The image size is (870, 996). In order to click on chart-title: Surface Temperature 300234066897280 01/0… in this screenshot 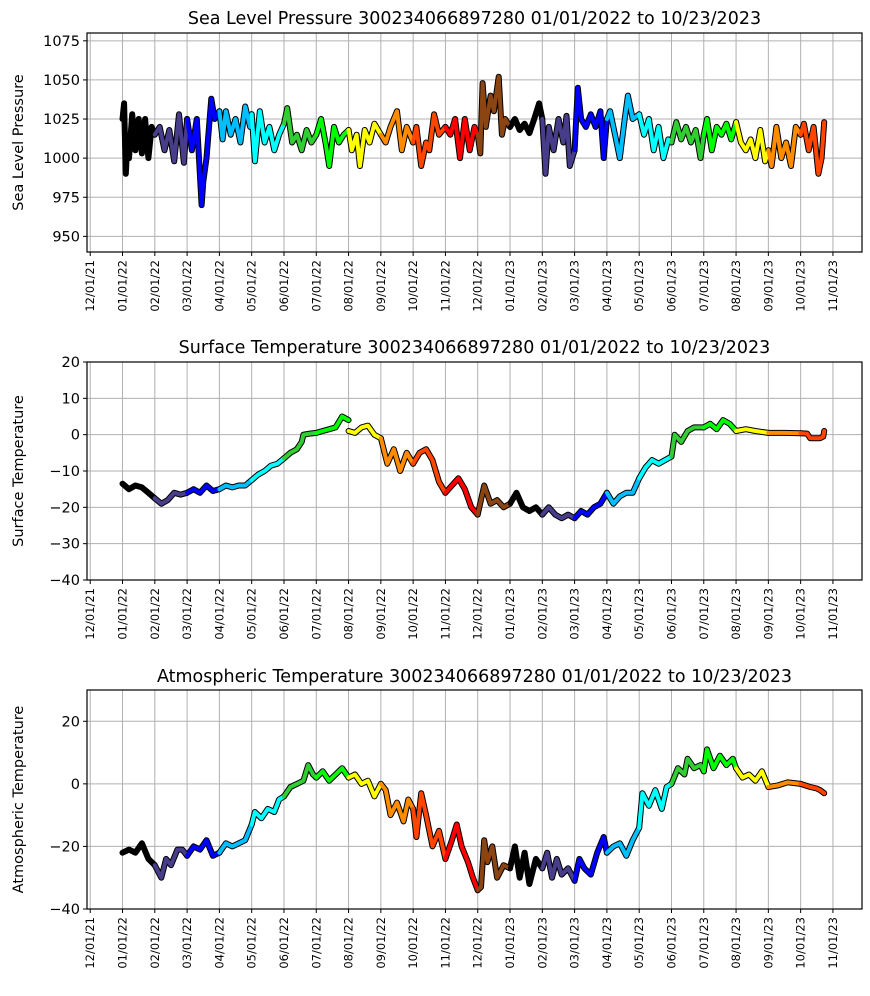, I will do `click(475, 348)`.